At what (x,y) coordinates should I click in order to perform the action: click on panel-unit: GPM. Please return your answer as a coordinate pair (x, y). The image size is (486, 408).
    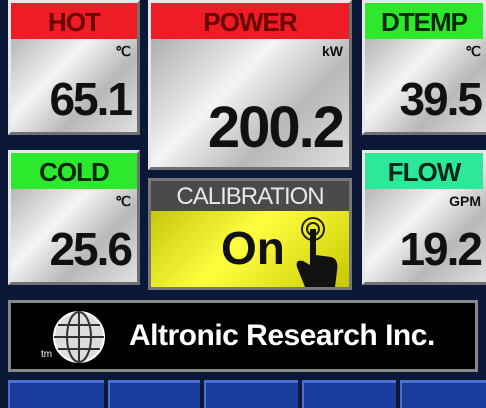
    Looking at the image, I should click on (465, 201).